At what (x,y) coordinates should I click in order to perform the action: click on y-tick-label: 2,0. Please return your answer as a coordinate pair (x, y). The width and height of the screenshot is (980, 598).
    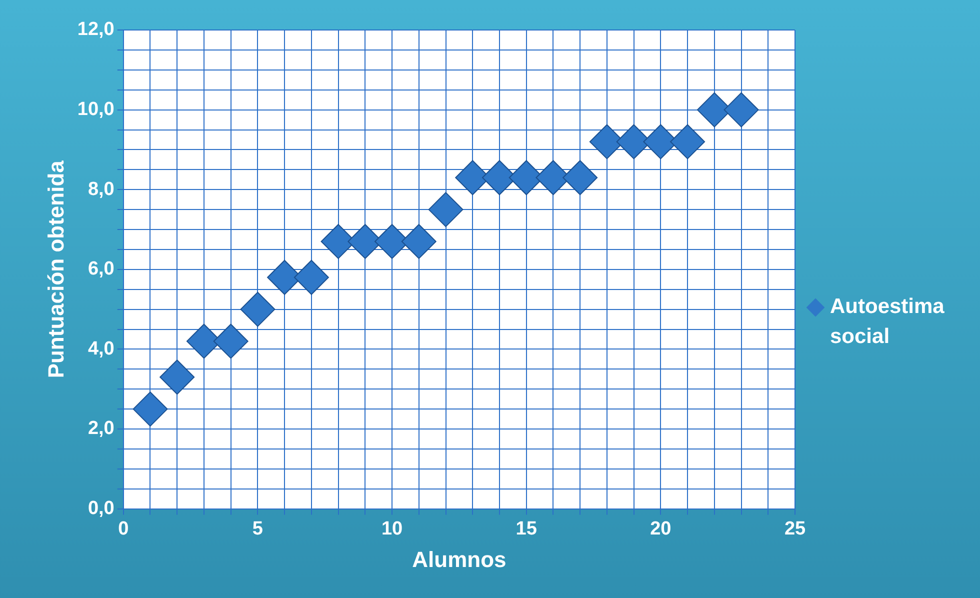
    Looking at the image, I should click on (101, 429).